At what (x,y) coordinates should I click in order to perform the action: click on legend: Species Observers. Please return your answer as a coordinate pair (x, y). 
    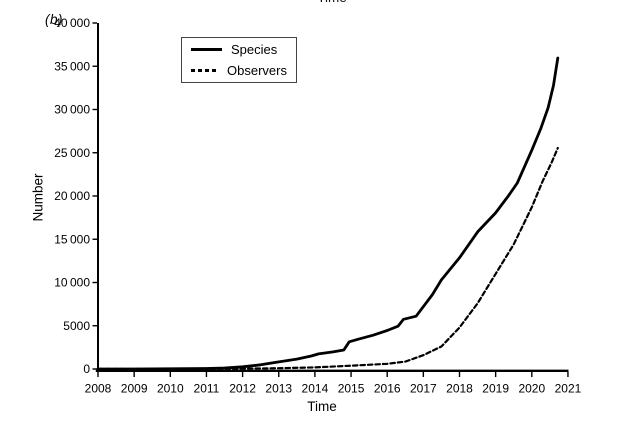
    Looking at the image, I should click on (239, 60).